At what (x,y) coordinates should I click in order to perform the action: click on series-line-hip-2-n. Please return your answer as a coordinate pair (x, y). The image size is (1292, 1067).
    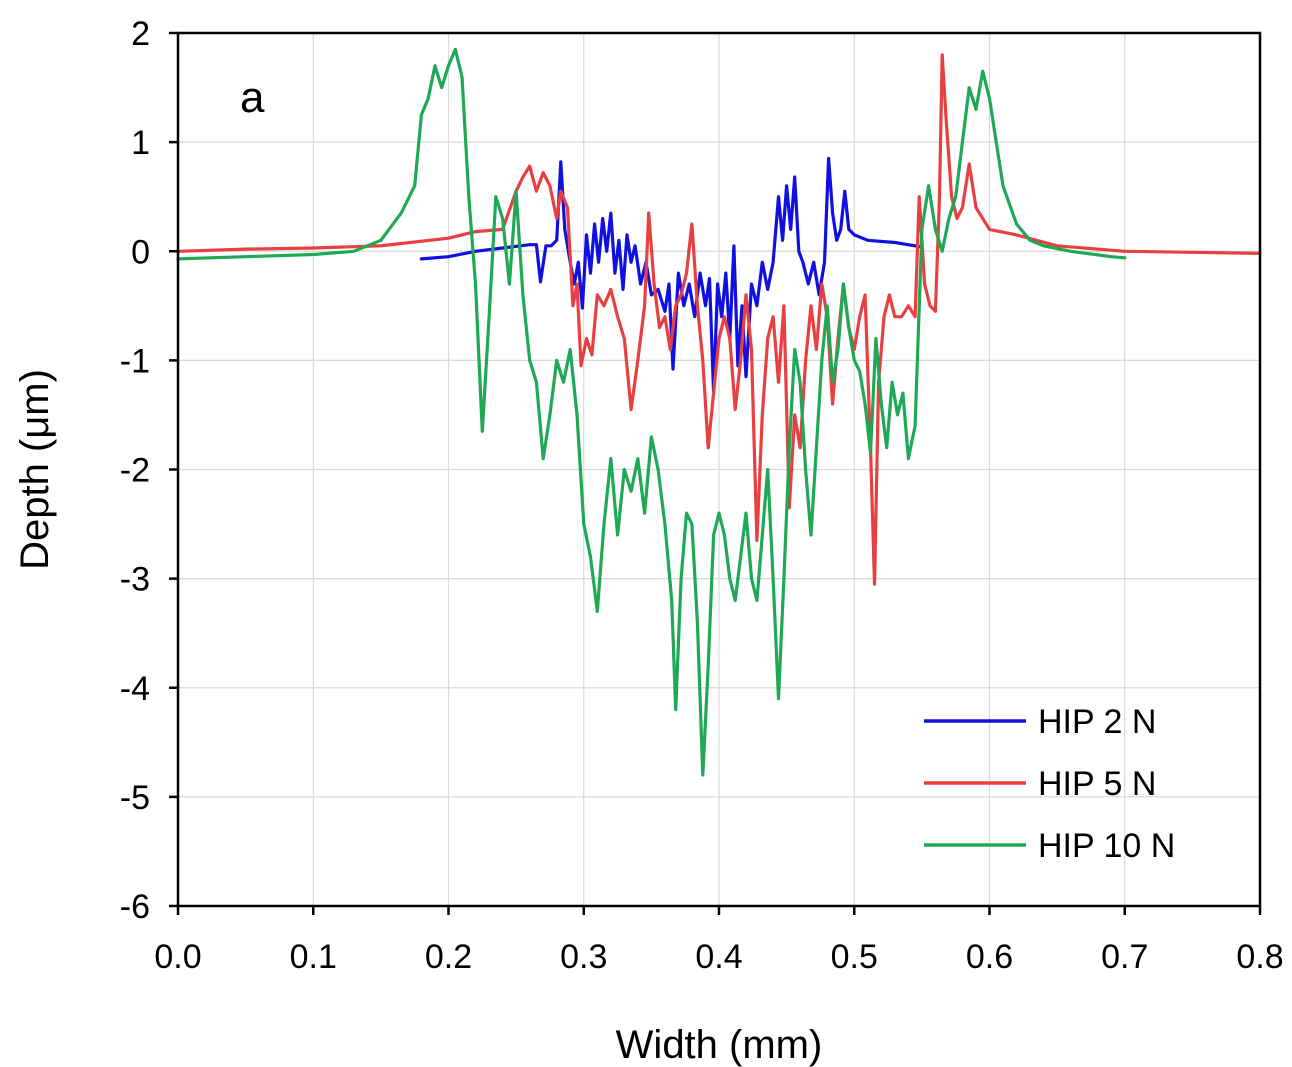
    Looking at the image, I should click on (671, 275).